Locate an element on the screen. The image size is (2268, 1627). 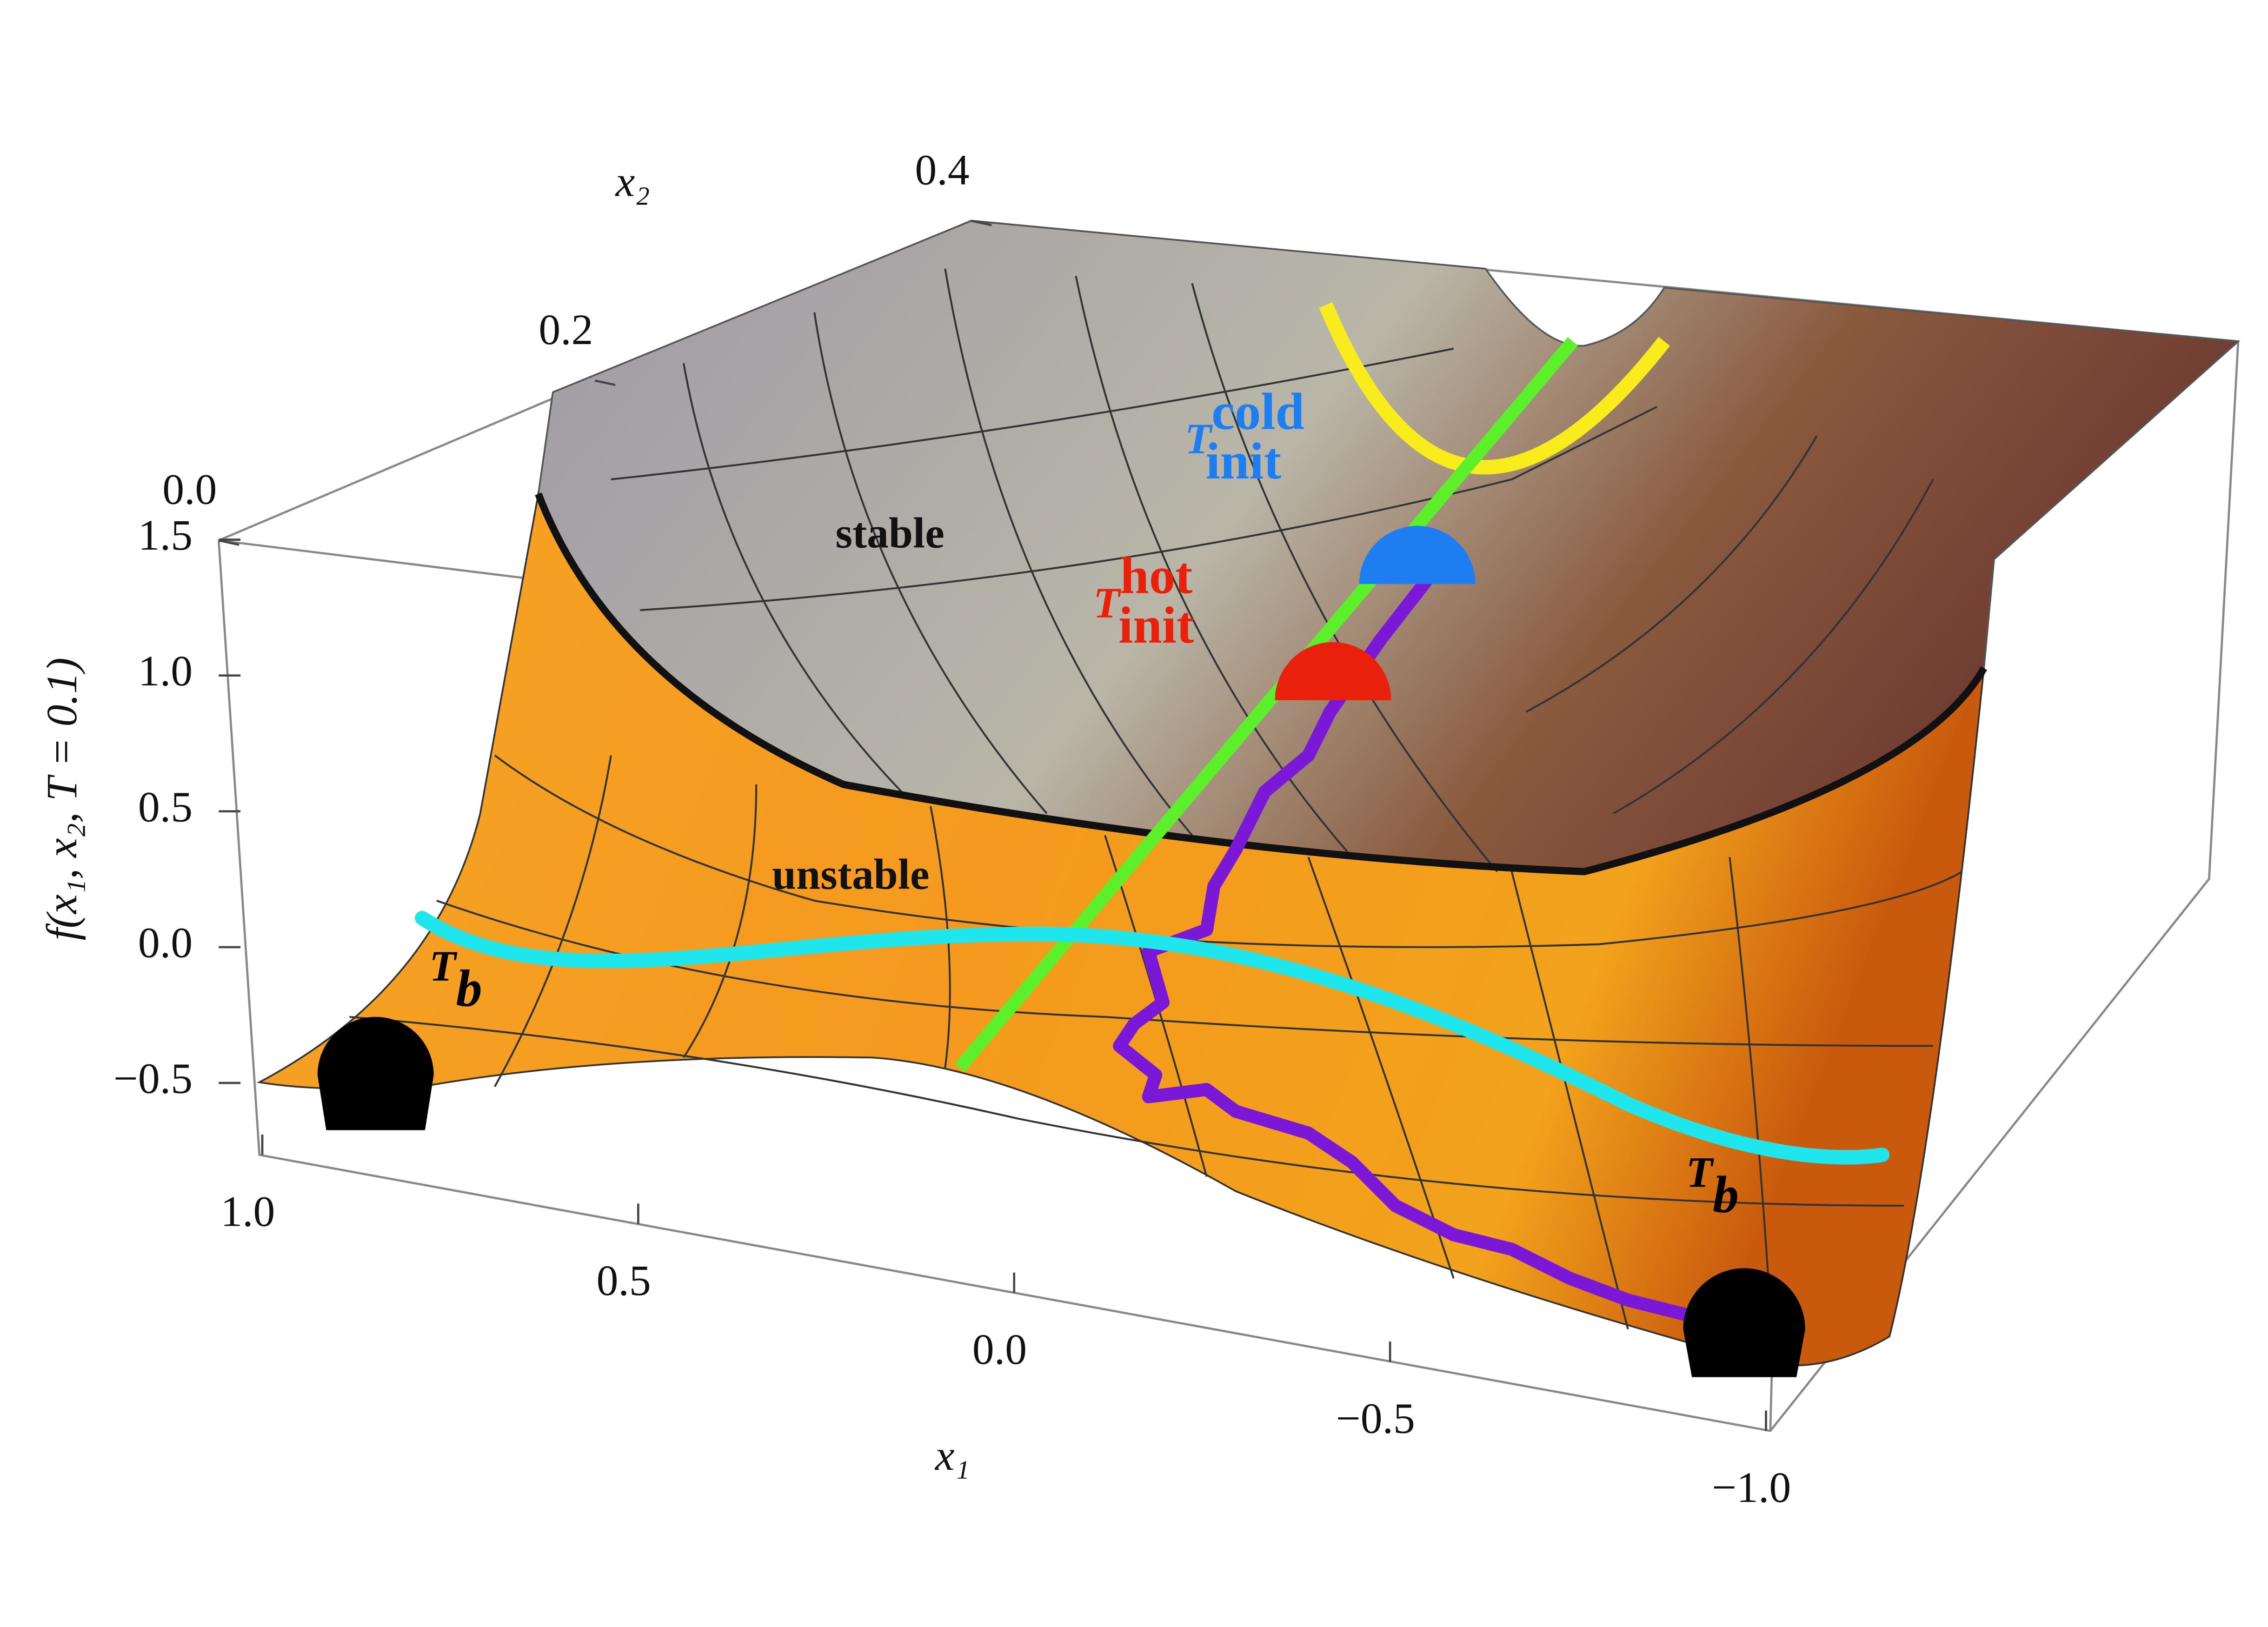
region-label: unstable is located at coordinates (851, 874).